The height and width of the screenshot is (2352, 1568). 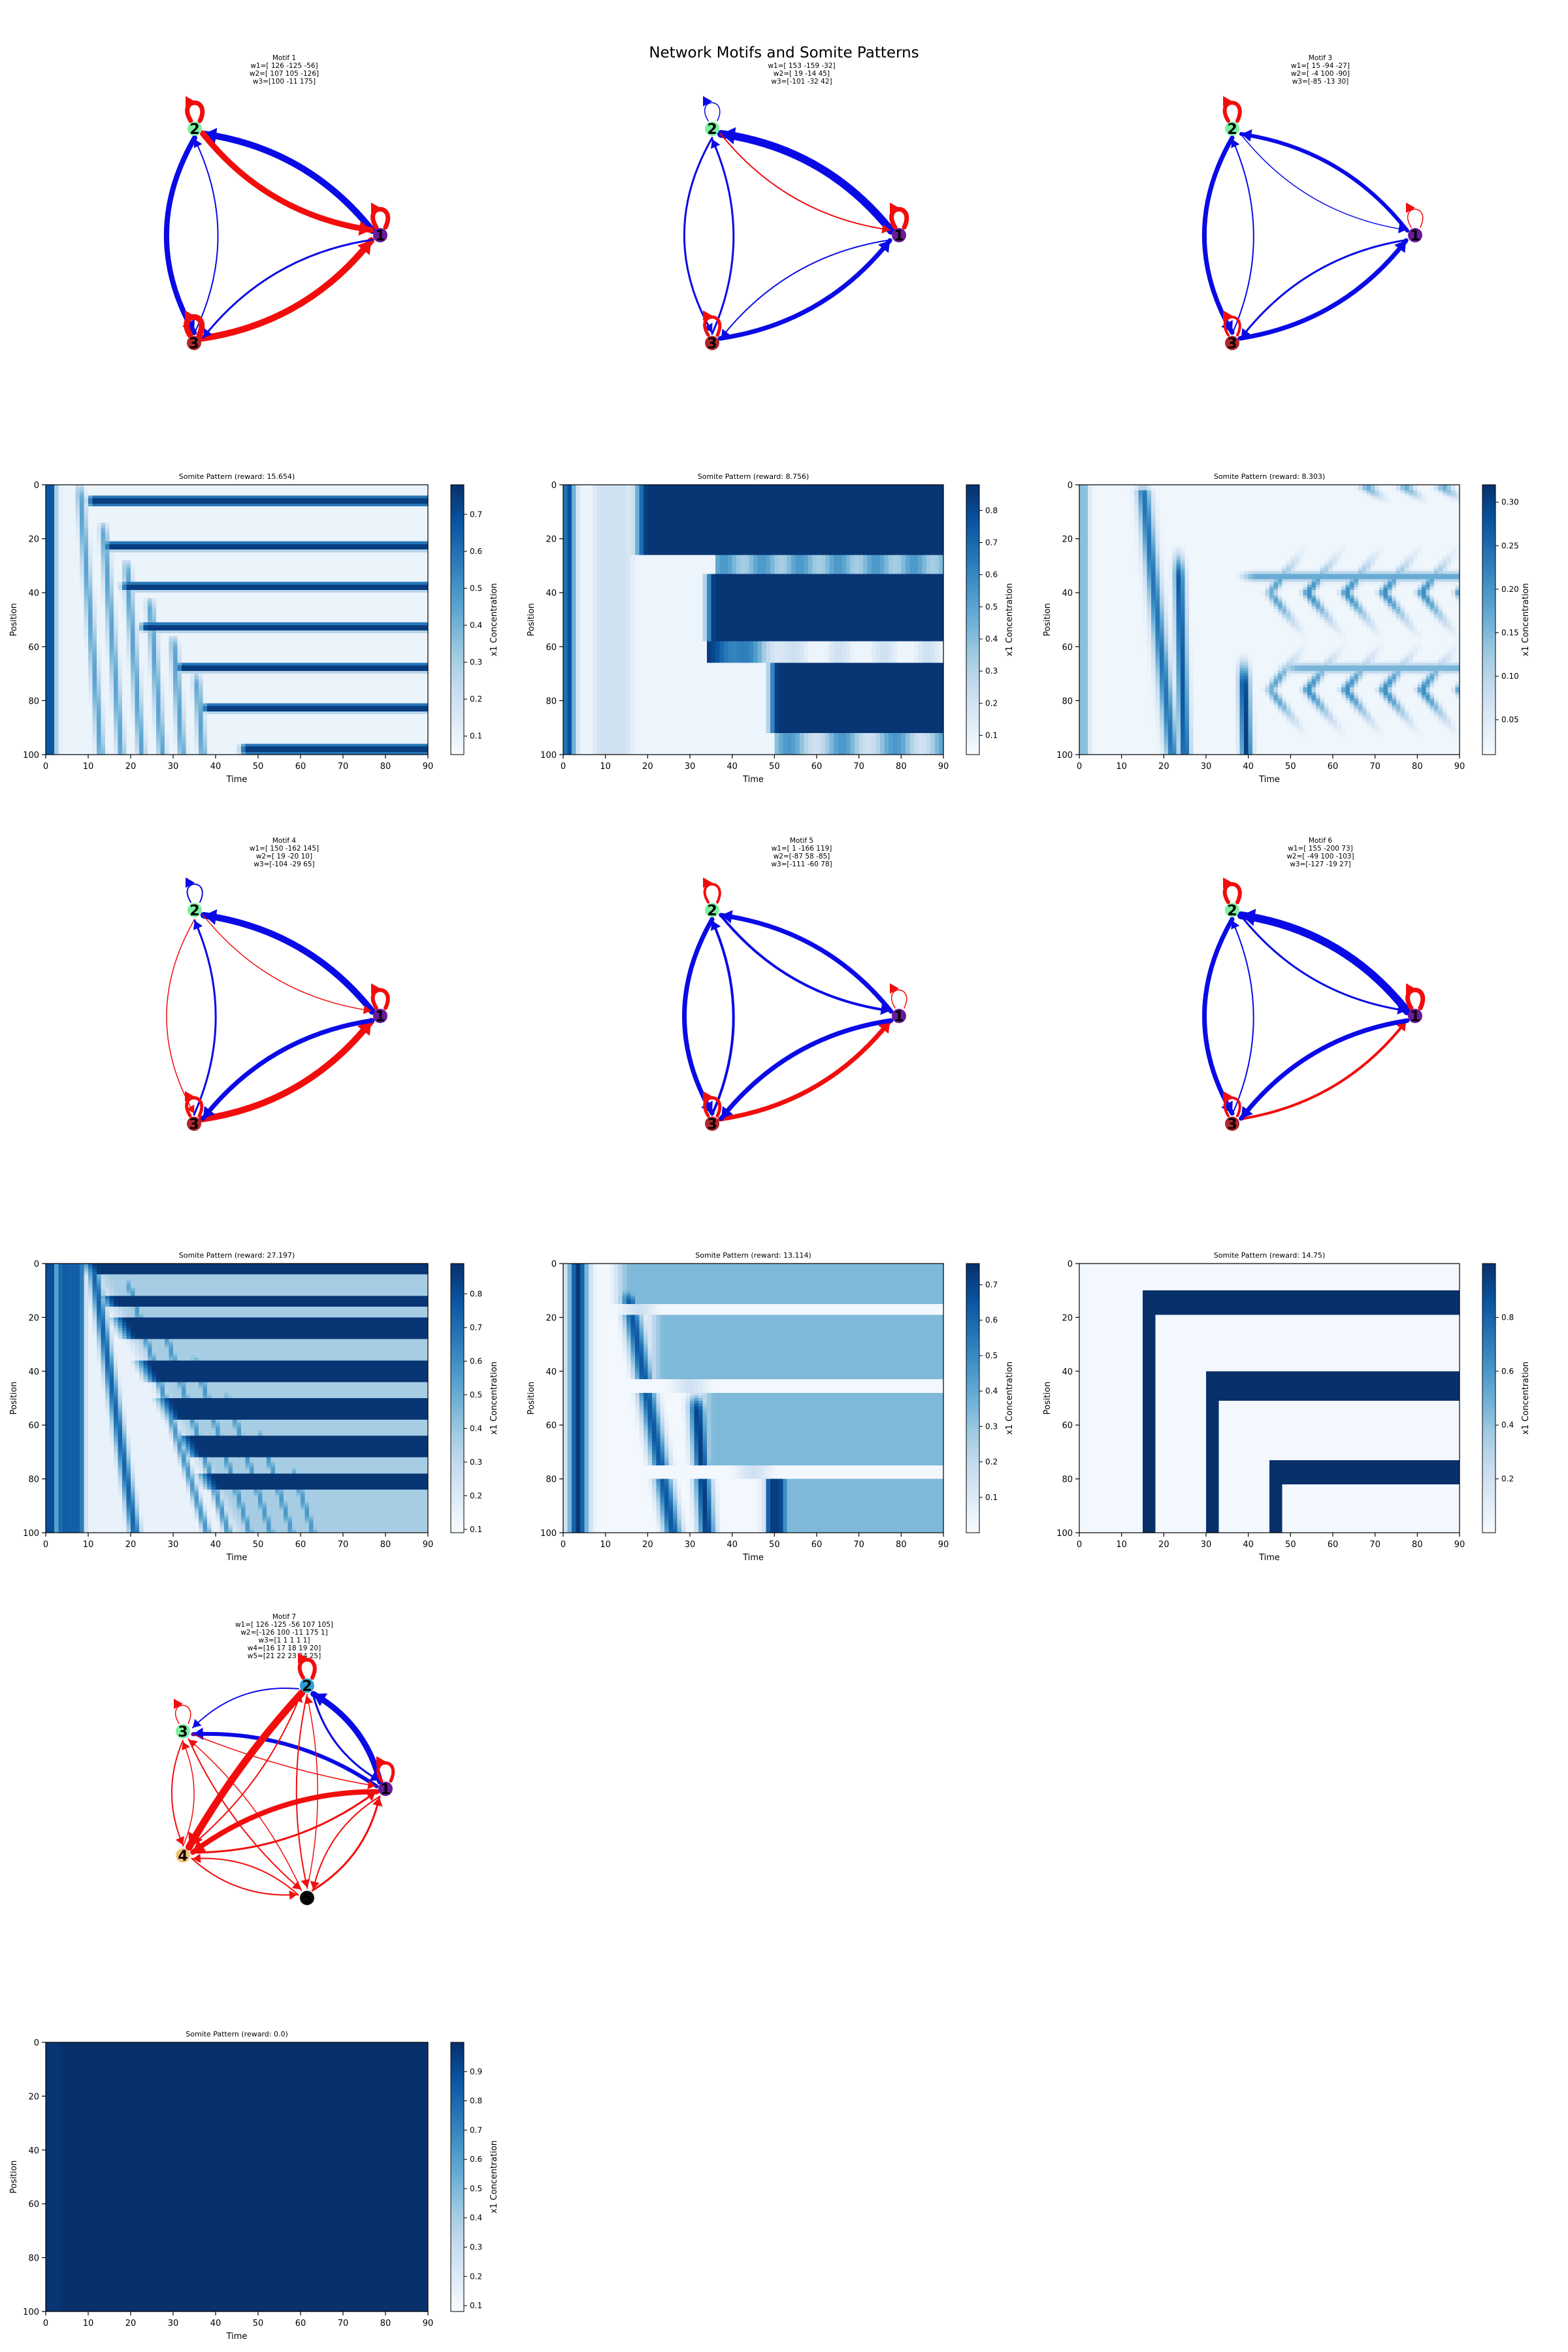 I want to click on node-label-2: 2, so click(x=712, y=130).